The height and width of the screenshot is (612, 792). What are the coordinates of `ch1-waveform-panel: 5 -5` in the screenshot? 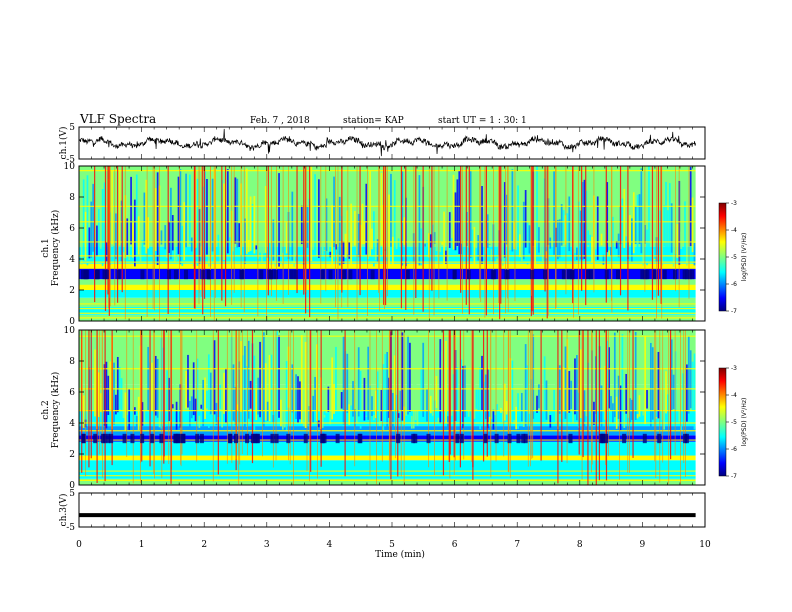 It's located at (386, 144).